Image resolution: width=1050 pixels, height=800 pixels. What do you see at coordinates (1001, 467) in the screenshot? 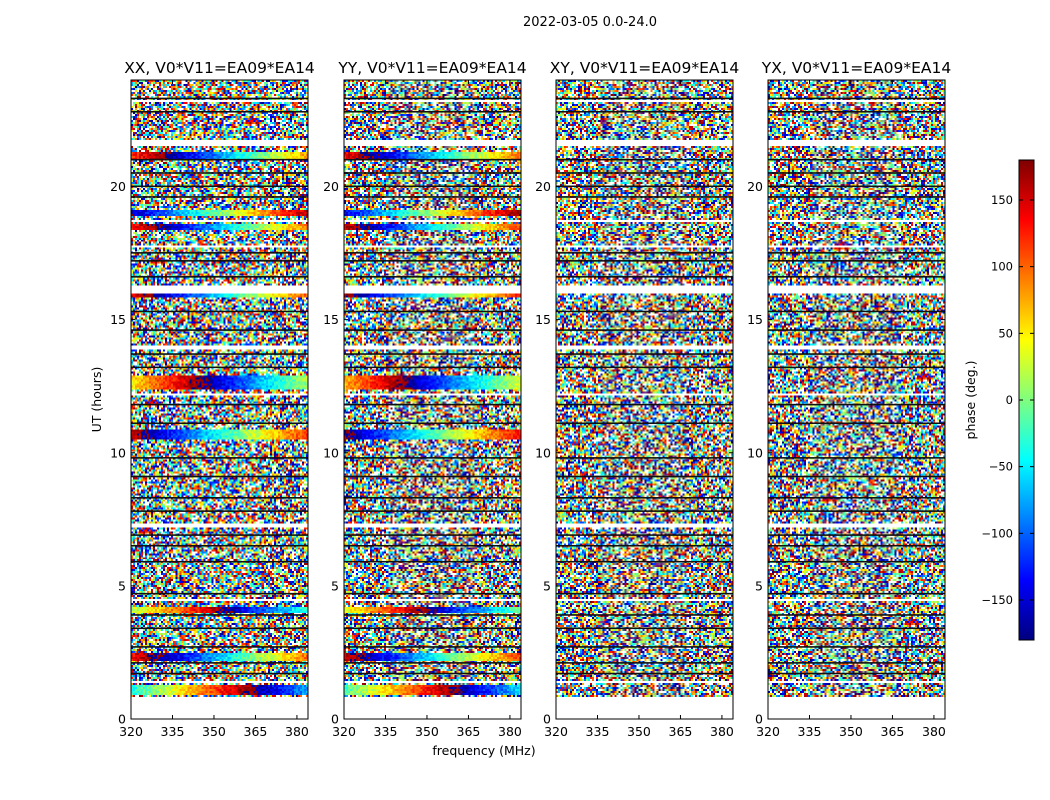
I see `colorbar-tick-label: −50` at bounding box center [1001, 467].